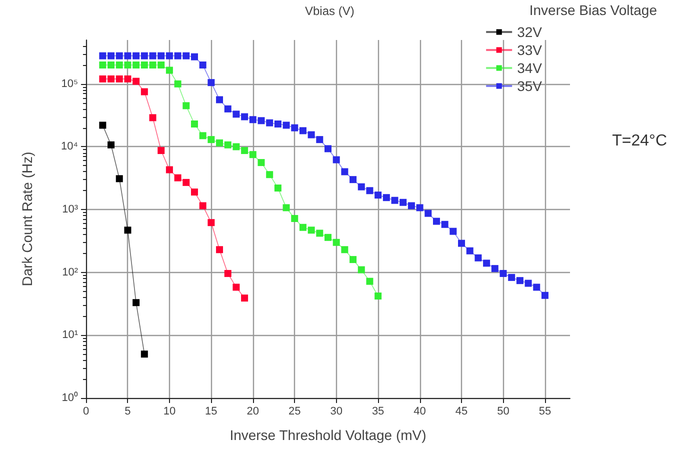 The width and height of the screenshot is (692, 454). Describe the element at coordinates (328, 435) in the screenshot. I see `x-axis-title: Inverse Threshold Voltage (mV)` at that location.